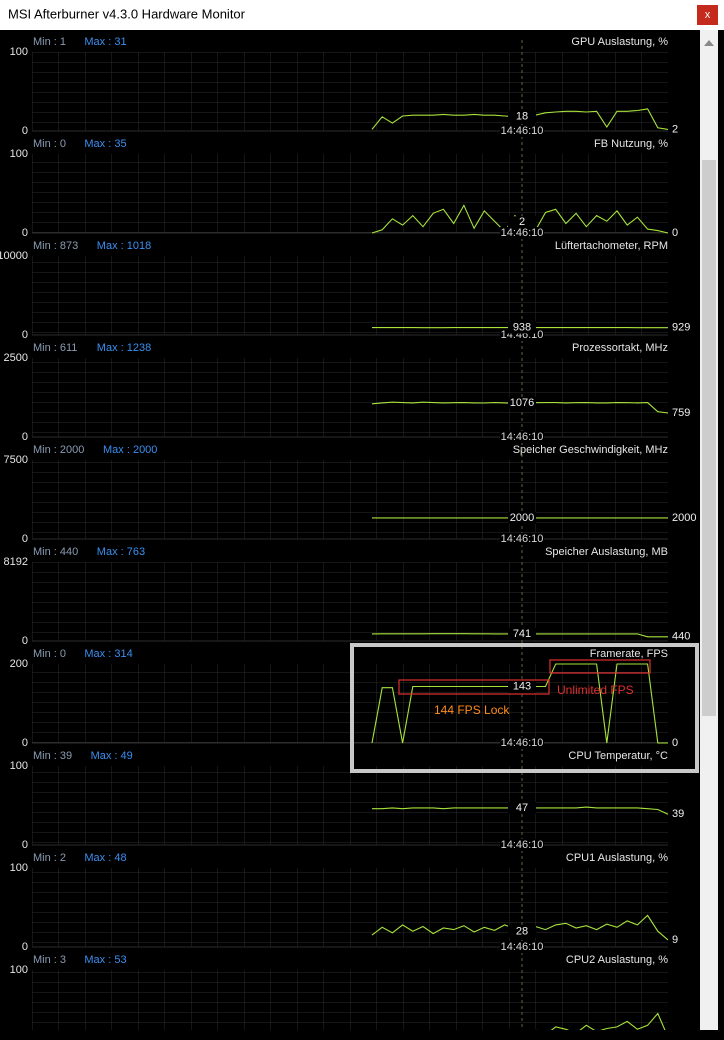 The image size is (724, 1040). Describe the element at coordinates (49, 42) in the screenshot. I see `min-label: Min : 1` at that location.